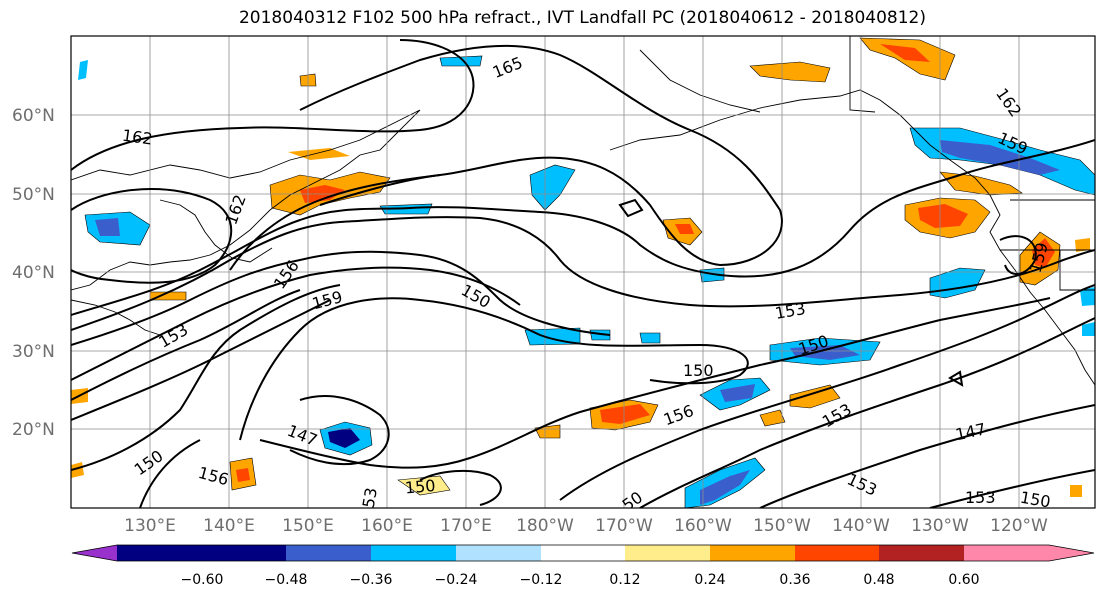 The image size is (1105, 601). I want to click on lon-label: 170°W, so click(624, 526).